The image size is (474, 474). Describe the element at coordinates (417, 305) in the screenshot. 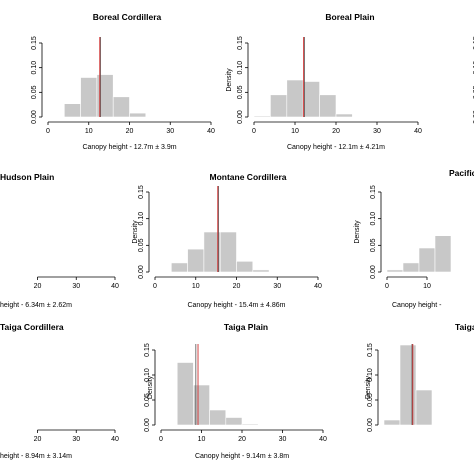

I see `x-axis-label: Canopy height -` at that location.